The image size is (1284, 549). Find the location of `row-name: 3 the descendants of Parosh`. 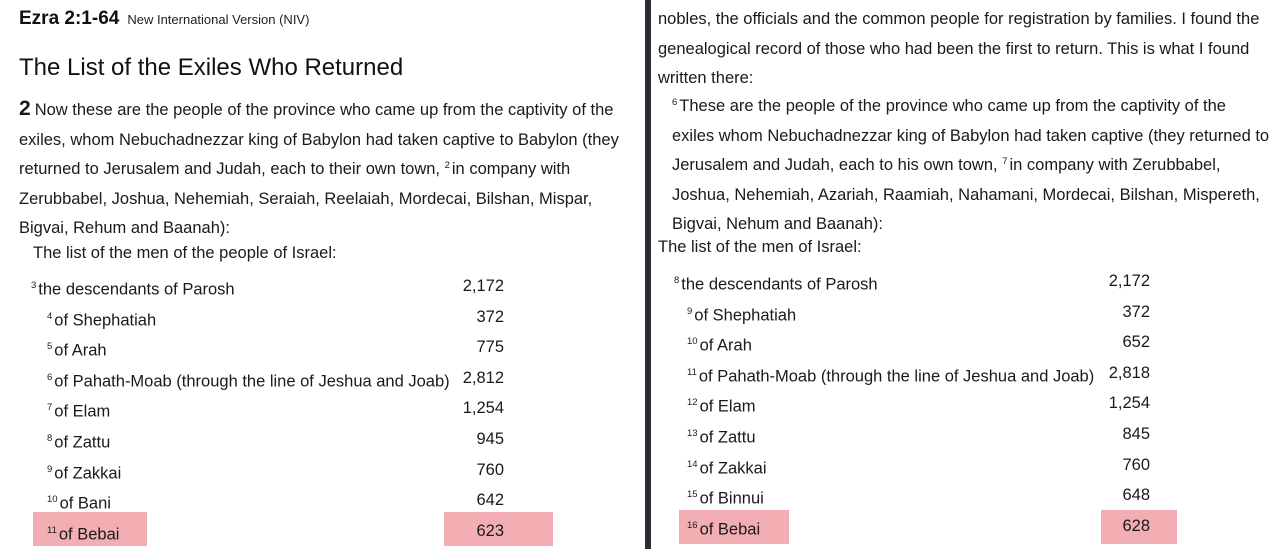

row-name: 3 the descendants of Parosh is located at coordinates (133, 288).